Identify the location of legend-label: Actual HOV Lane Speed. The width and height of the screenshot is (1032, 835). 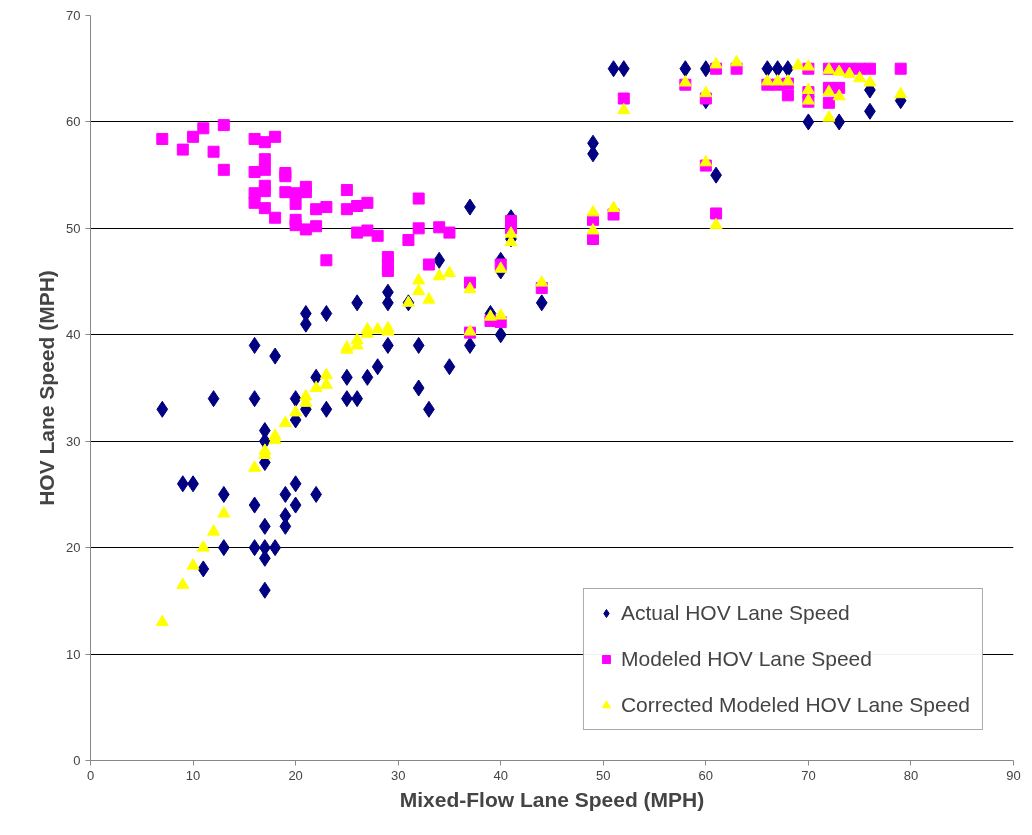
(735, 613).